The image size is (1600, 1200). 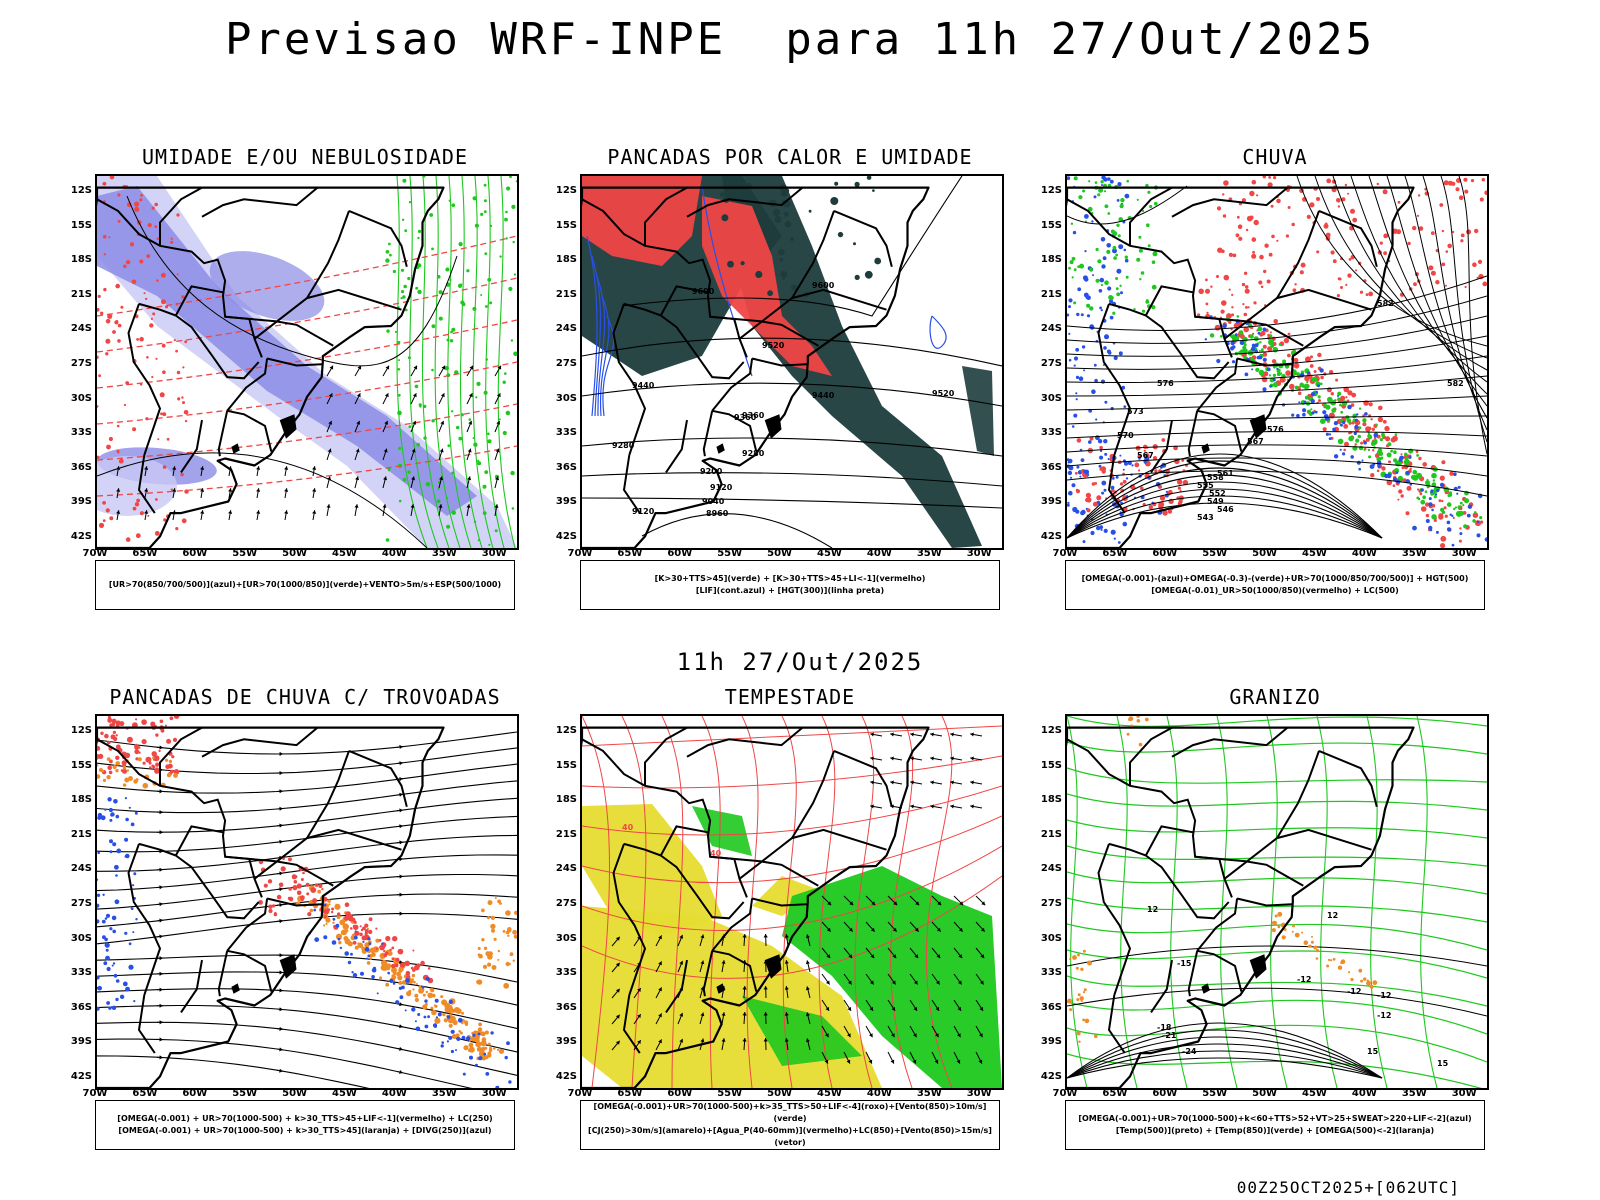 What do you see at coordinates (295, 553) in the screenshot?
I see `lon-tick-label: 50W` at bounding box center [295, 553].